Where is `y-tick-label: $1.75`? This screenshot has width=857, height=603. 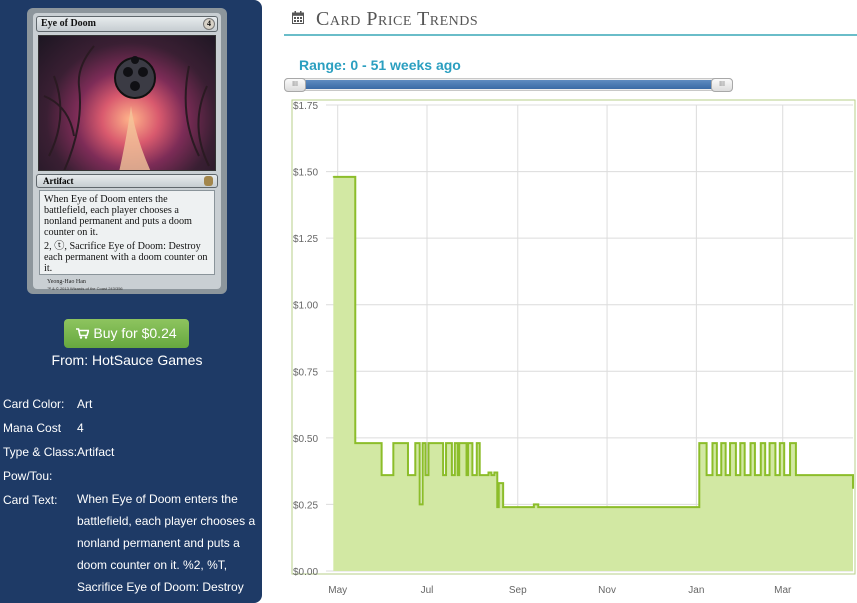
y-tick-label: $1.75 is located at coordinates (305, 106).